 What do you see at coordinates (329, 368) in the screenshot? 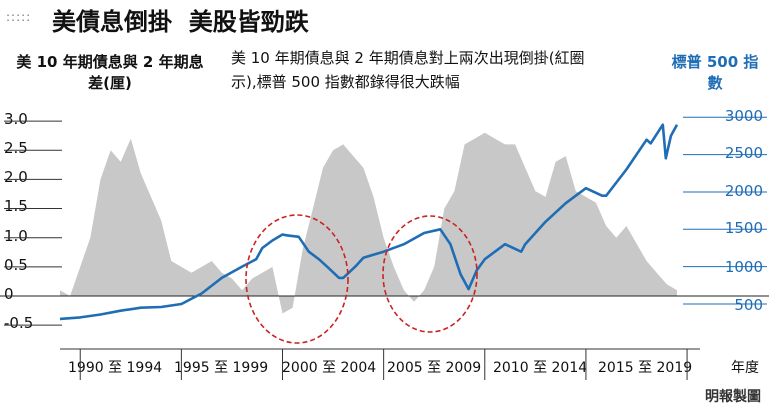
I see `x-tick-label: 2000 至 2004` at bounding box center [329, 368].